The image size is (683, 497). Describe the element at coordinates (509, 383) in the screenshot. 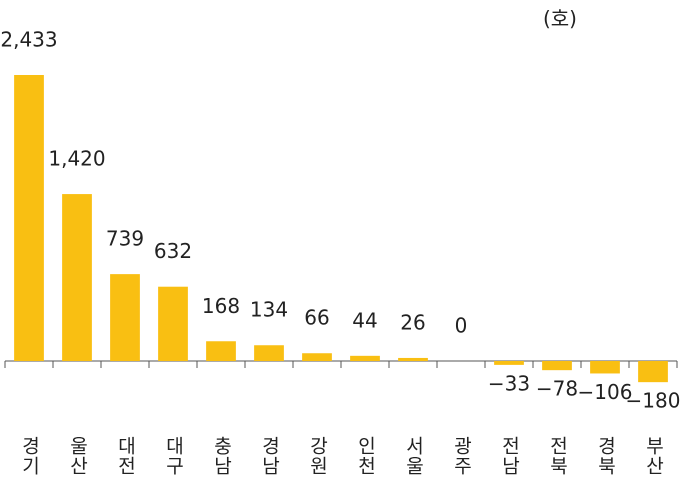

I see `value-label: −33` at that location.